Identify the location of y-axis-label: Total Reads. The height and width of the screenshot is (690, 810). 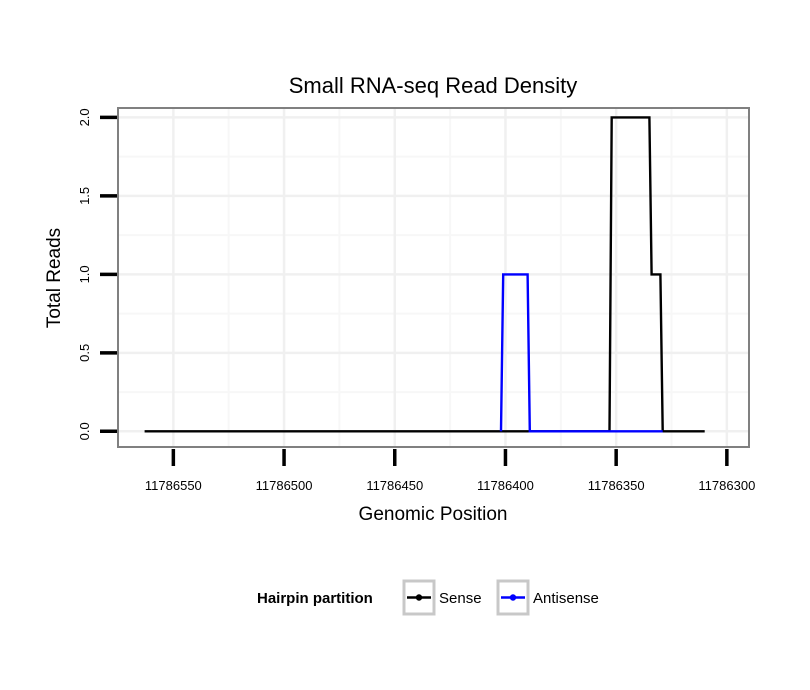
(54, 278).